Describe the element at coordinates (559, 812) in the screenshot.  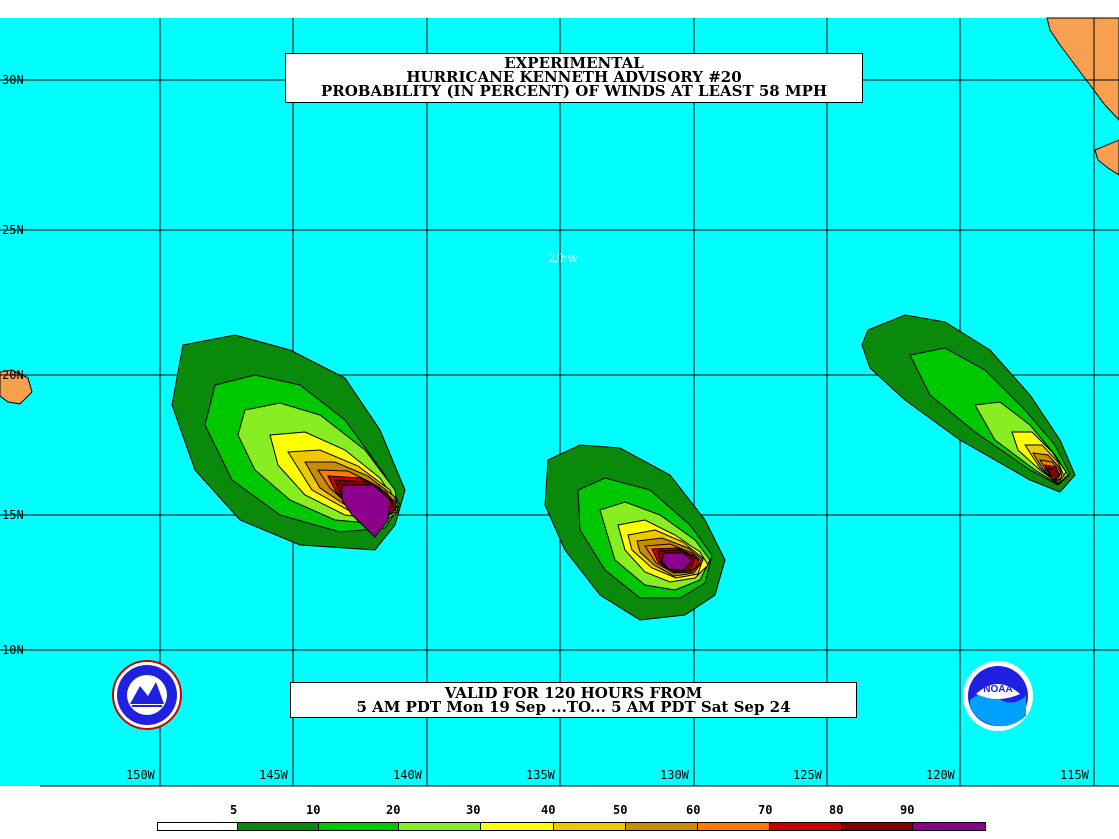
I see `legend-background` at that location.